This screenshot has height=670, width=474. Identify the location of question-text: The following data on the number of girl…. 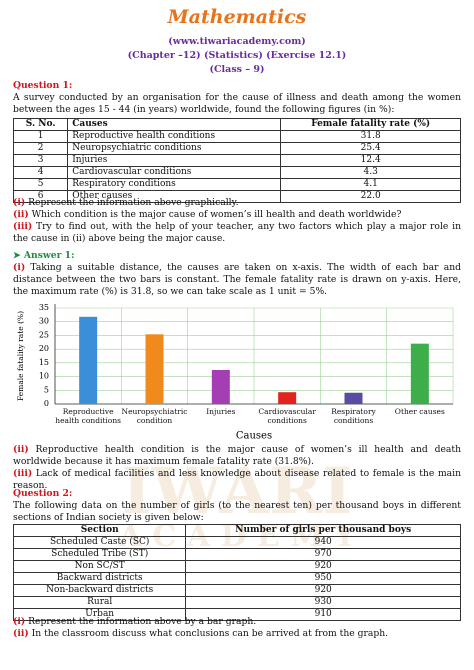
(237, 511).